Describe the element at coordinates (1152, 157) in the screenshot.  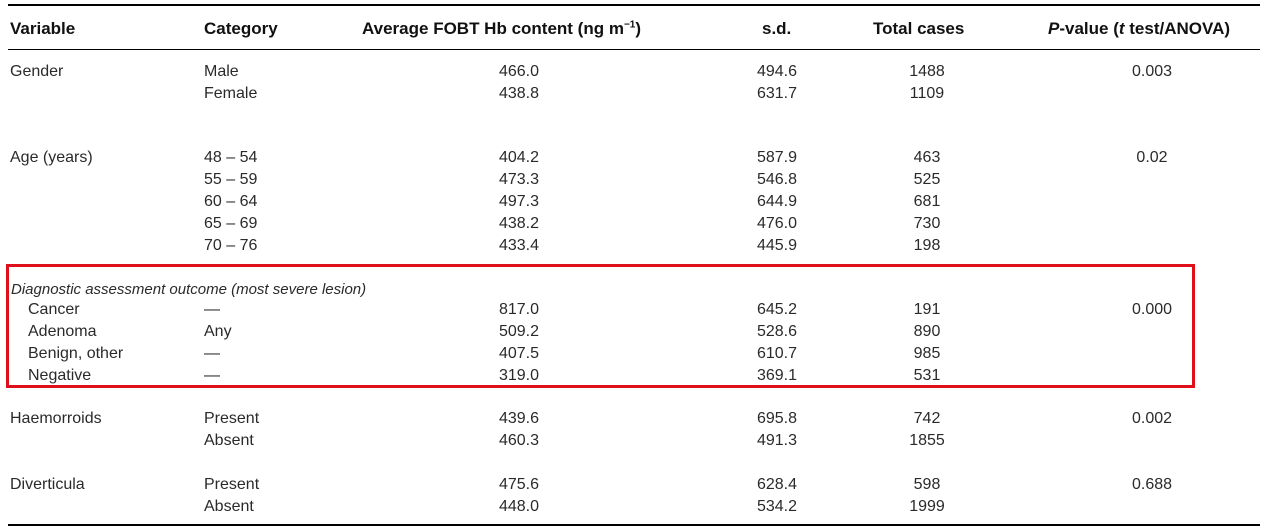
I see `table-cell-pvalue: 0.02` at that location.